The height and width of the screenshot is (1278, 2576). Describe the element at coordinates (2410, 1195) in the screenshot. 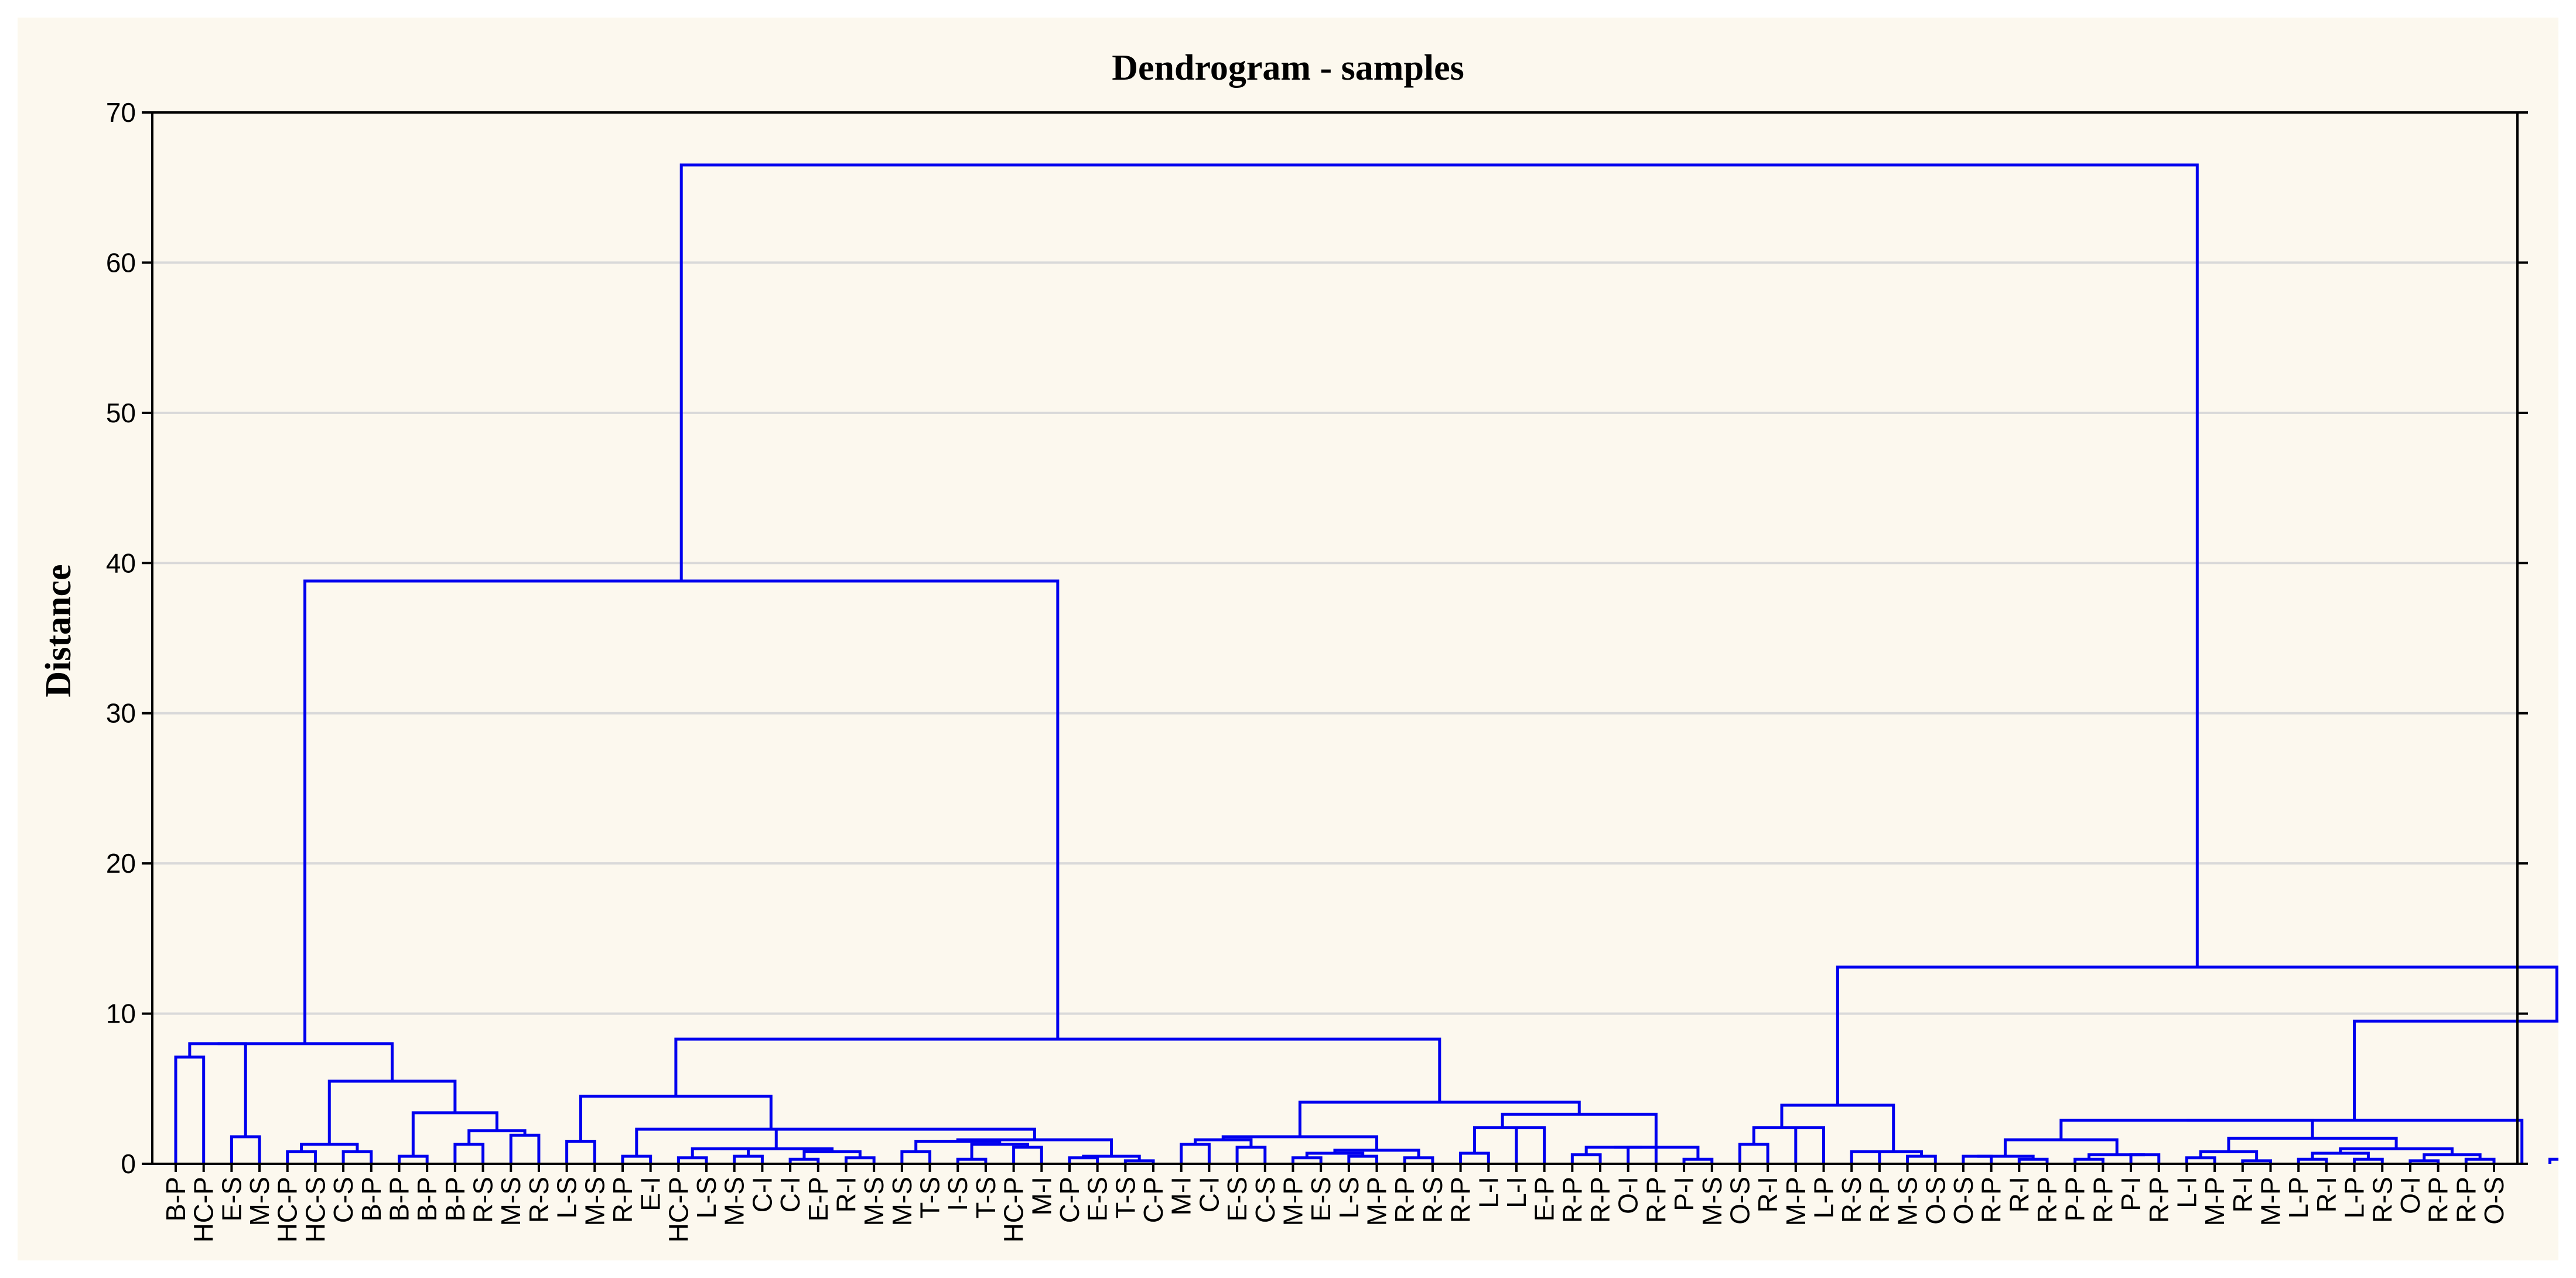

I see `leaf-label: O-I` at that location.